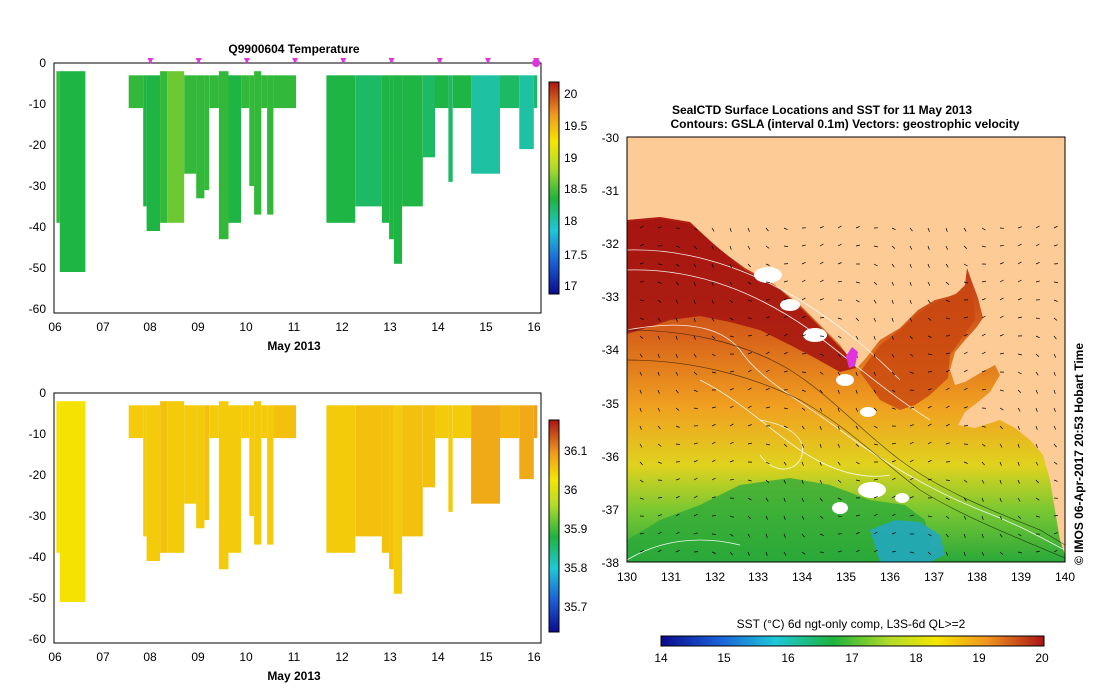  Describe the element at coordinates (198, 327) in the screenshot. I see `temperature-x-tick: 09` at that location.